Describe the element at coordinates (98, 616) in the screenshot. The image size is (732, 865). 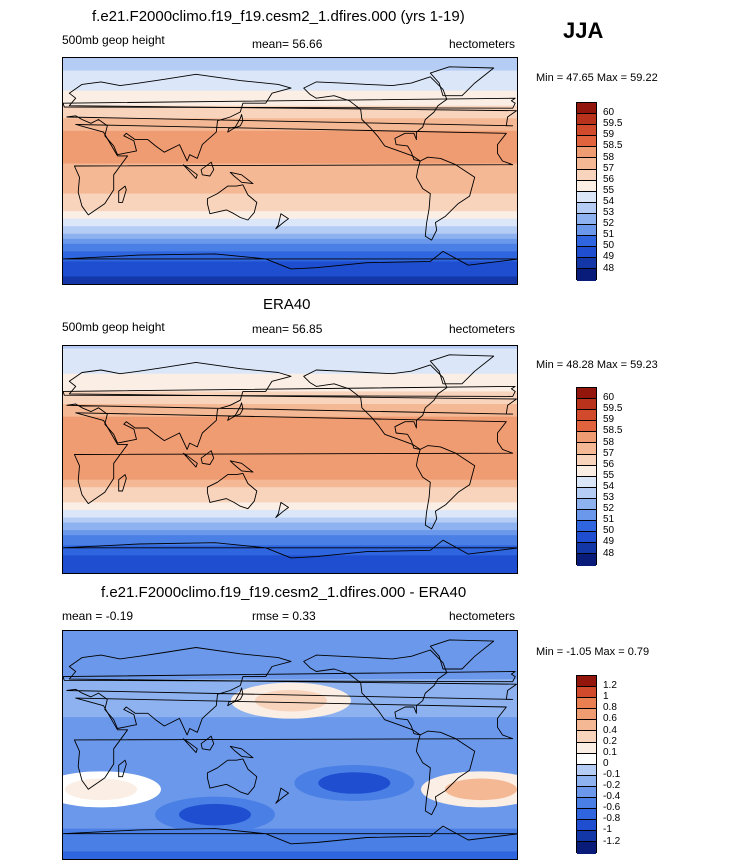
I see `panel3-mean-label: mean = -0.19` at that location.